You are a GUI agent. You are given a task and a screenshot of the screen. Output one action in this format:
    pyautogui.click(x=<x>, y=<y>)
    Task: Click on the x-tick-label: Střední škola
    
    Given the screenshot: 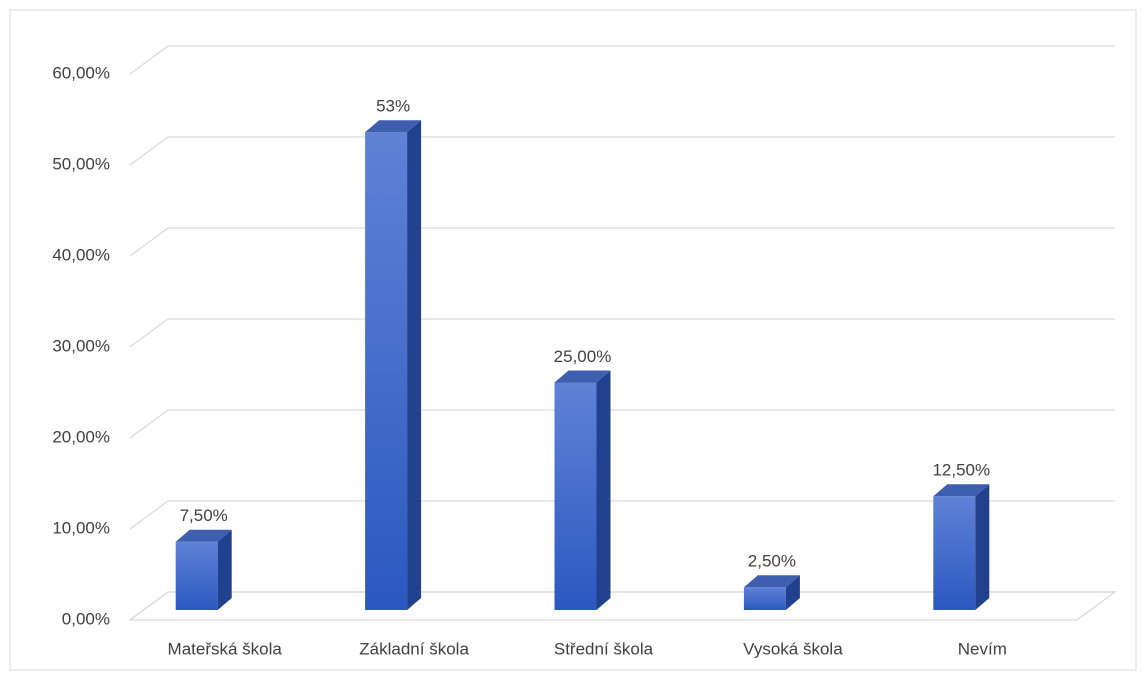 What is the action you would take?
    pyautogui.click(x=604, y=648)
    